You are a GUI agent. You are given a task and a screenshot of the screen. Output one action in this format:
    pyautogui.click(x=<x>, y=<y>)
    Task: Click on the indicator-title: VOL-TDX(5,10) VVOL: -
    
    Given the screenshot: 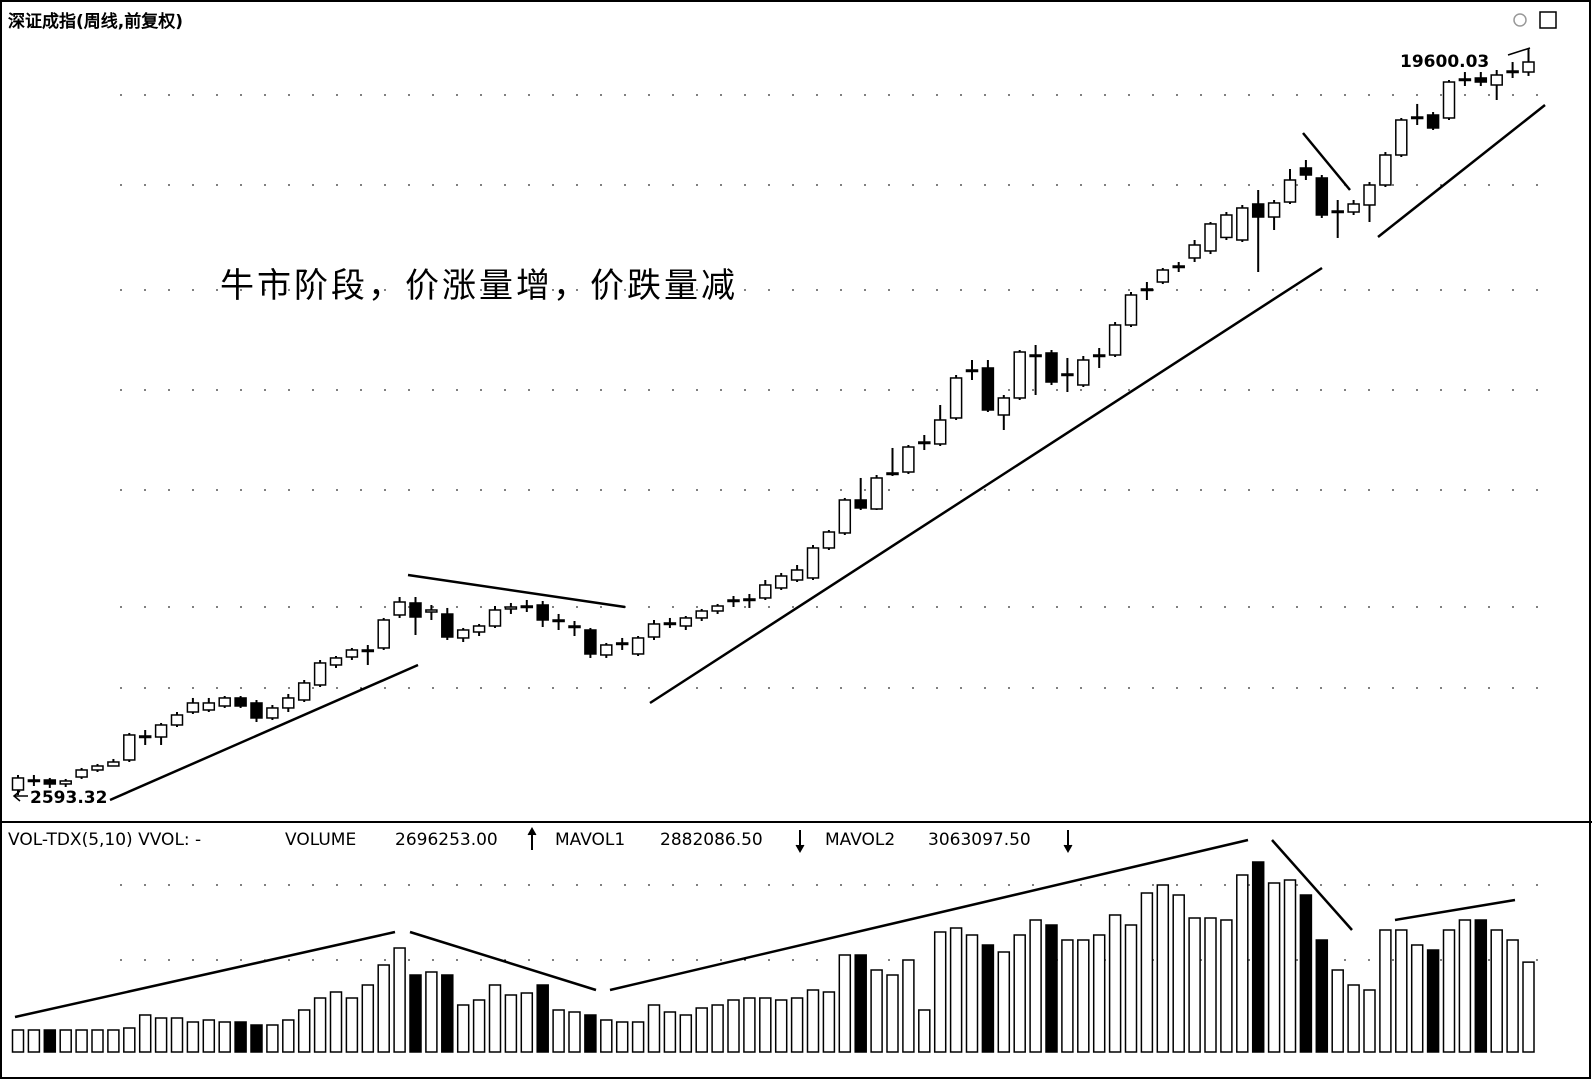 What is the action you would take?
    pyautogui.click(x=104, y=840)
    